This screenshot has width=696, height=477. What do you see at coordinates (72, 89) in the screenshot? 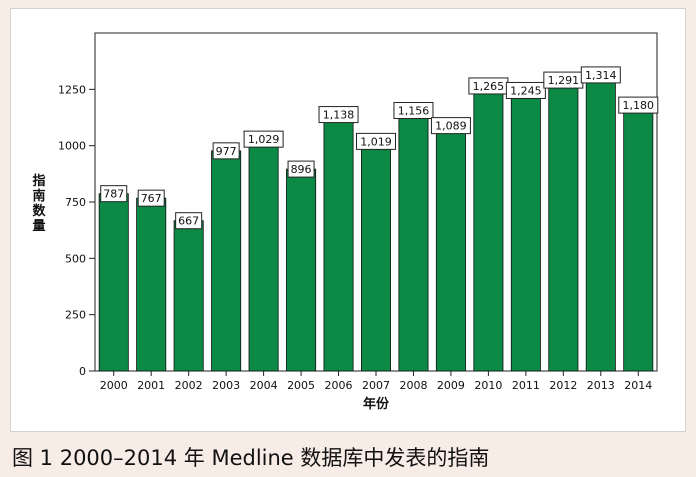
I see `y-tick-label: 1250` at bounding box center [72, 89].